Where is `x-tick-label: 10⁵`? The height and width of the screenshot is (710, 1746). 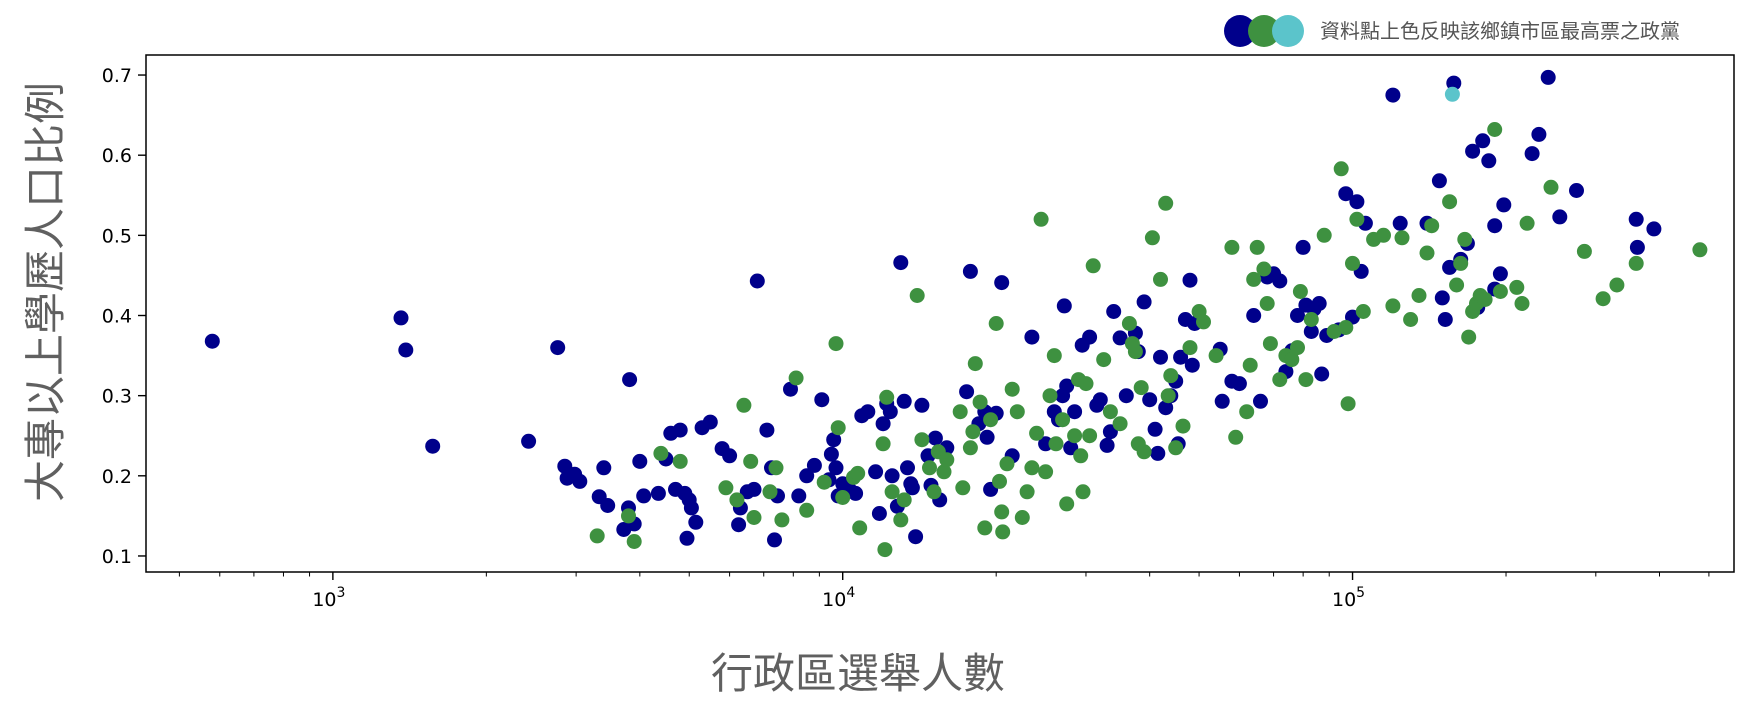
x-tick-label: 10⁵ is located at coordinates (1348, 598).